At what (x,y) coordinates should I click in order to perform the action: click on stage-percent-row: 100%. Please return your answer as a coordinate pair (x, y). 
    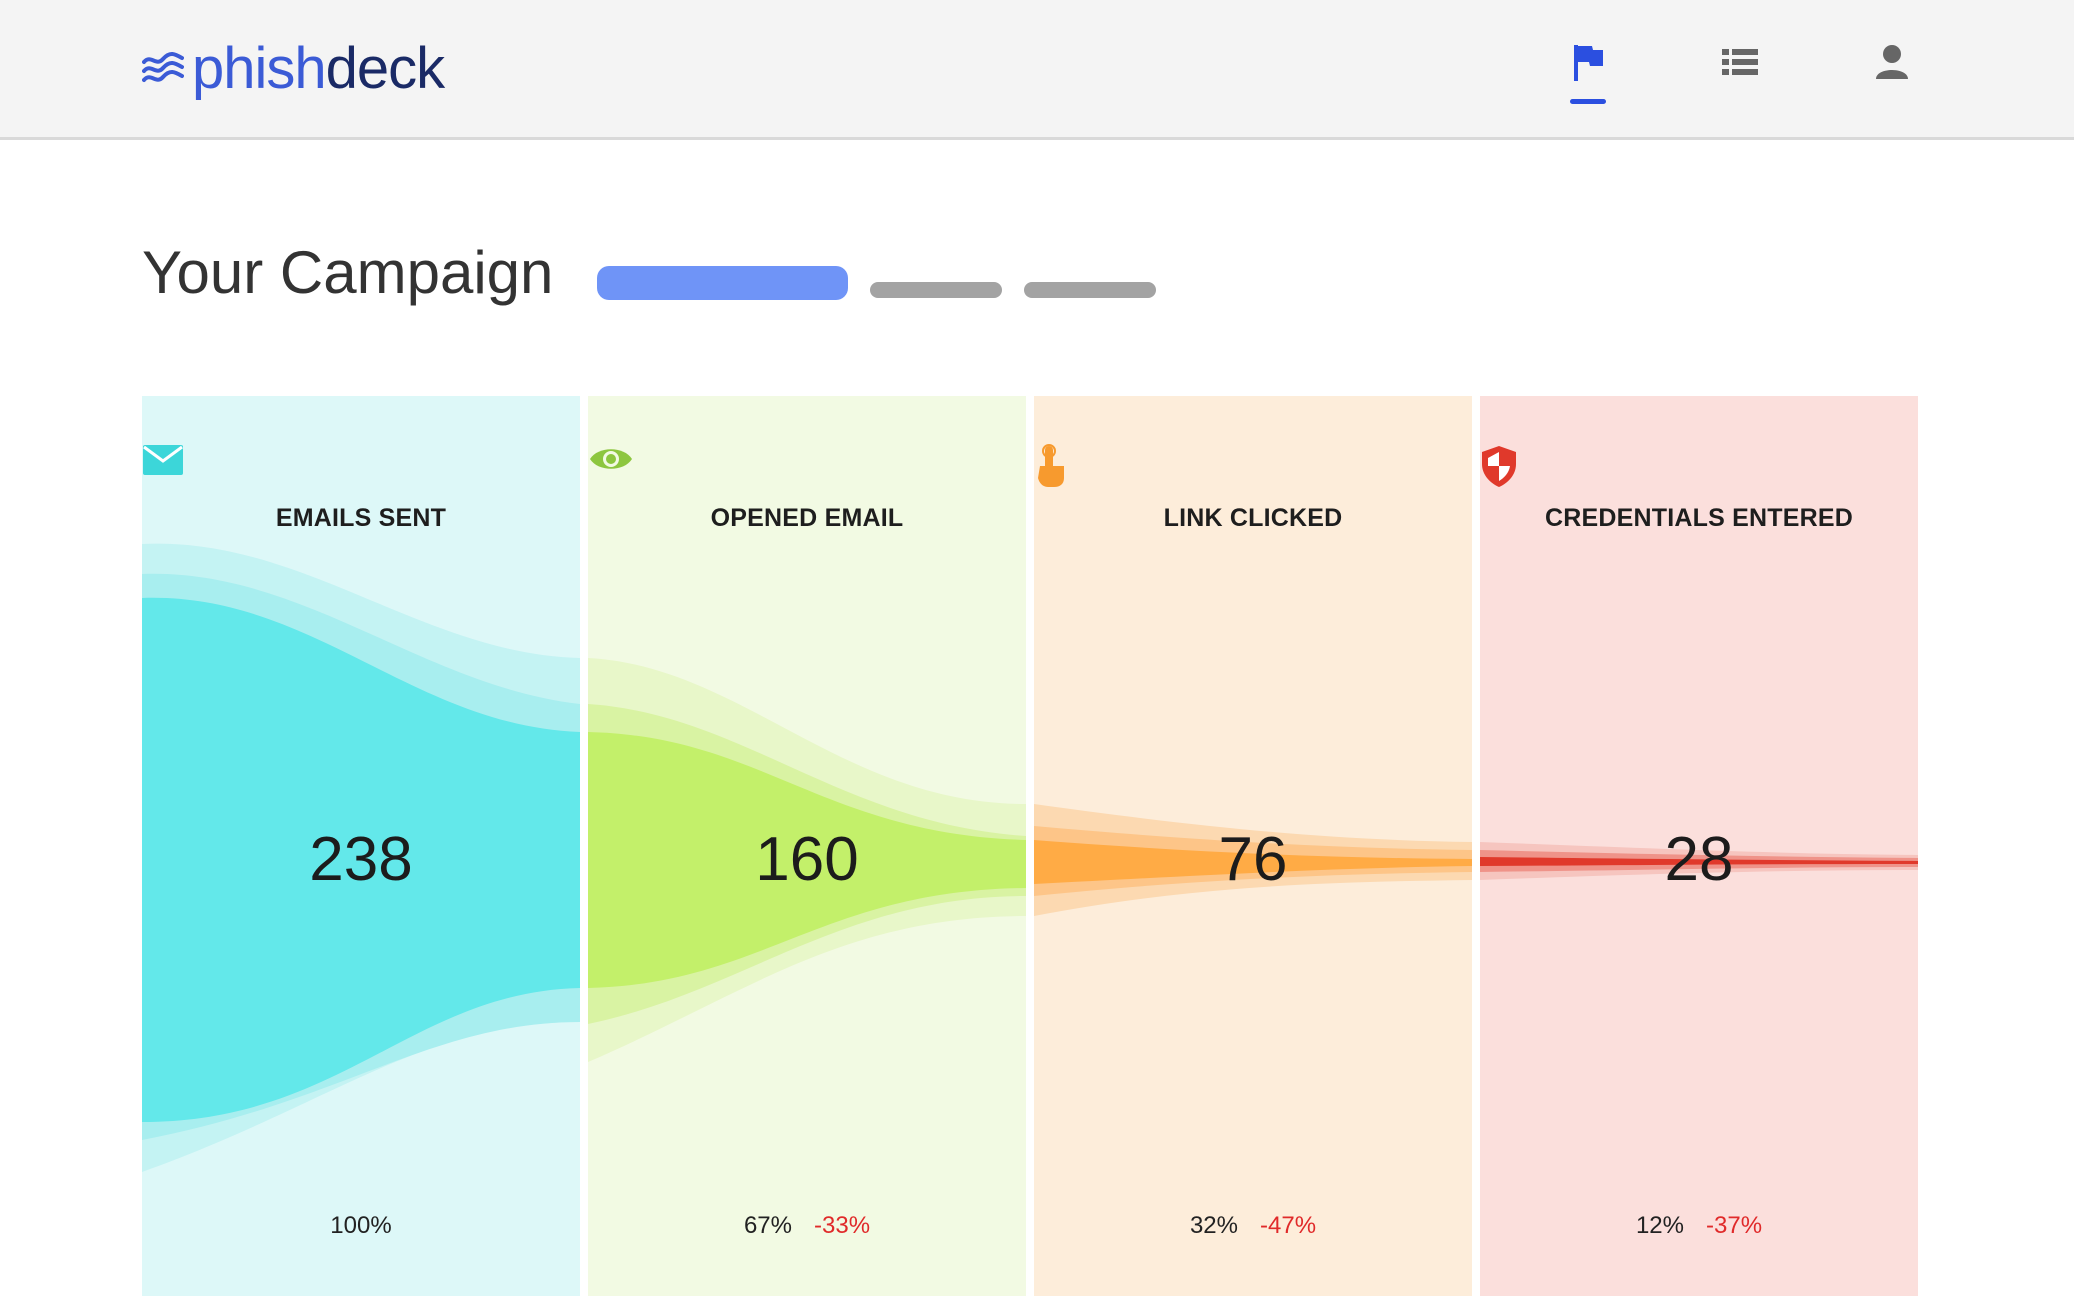
    Looking at the image, I should click on (361, 1226).